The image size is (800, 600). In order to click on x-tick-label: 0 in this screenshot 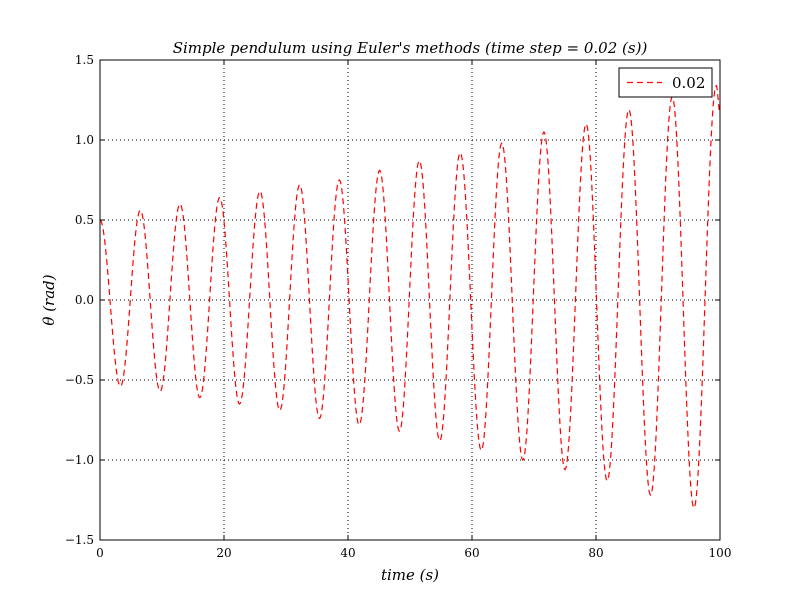, I will do `click(100, 553)`.